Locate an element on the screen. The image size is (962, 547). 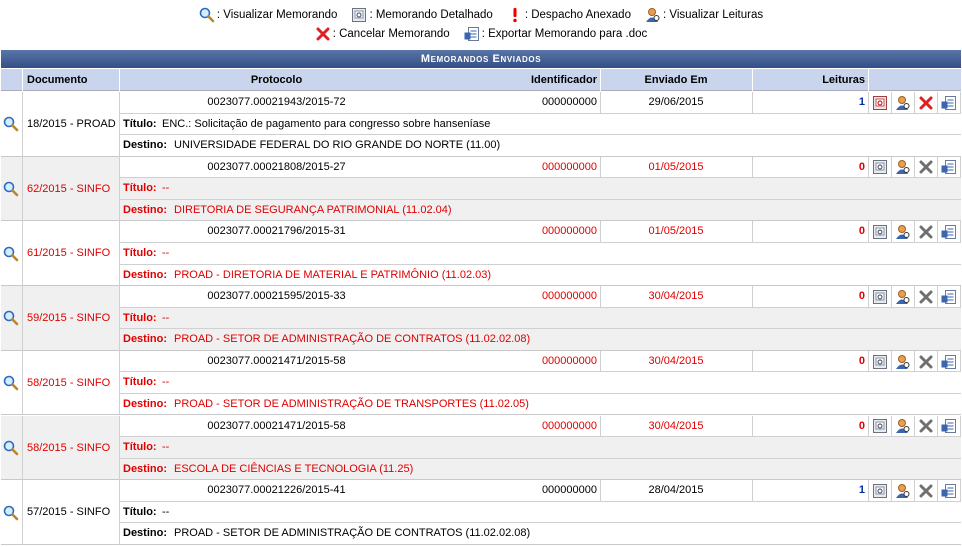
documento: 57/2015 - SINFO is located at coordinates (69, 512).